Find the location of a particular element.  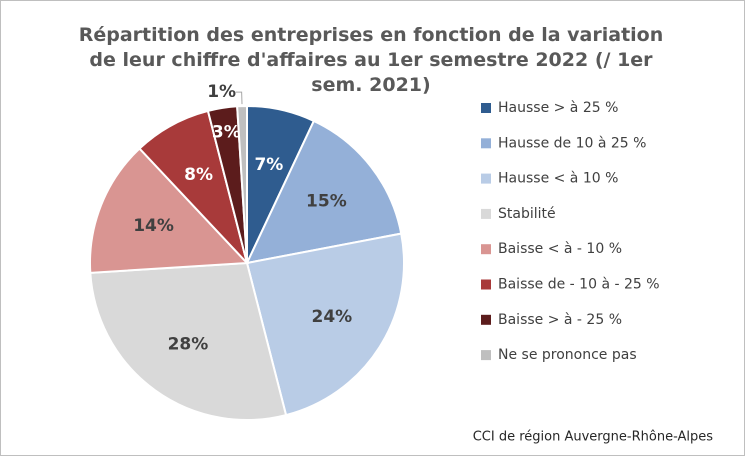

legend-label: Ne se prononce pas is located at coordinates (567, 355).